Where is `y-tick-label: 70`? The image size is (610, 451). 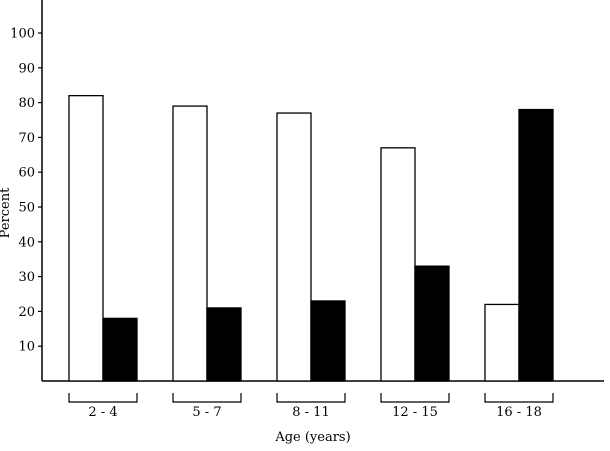
y-tick-label: 70 is located at coordinates (26, 138).